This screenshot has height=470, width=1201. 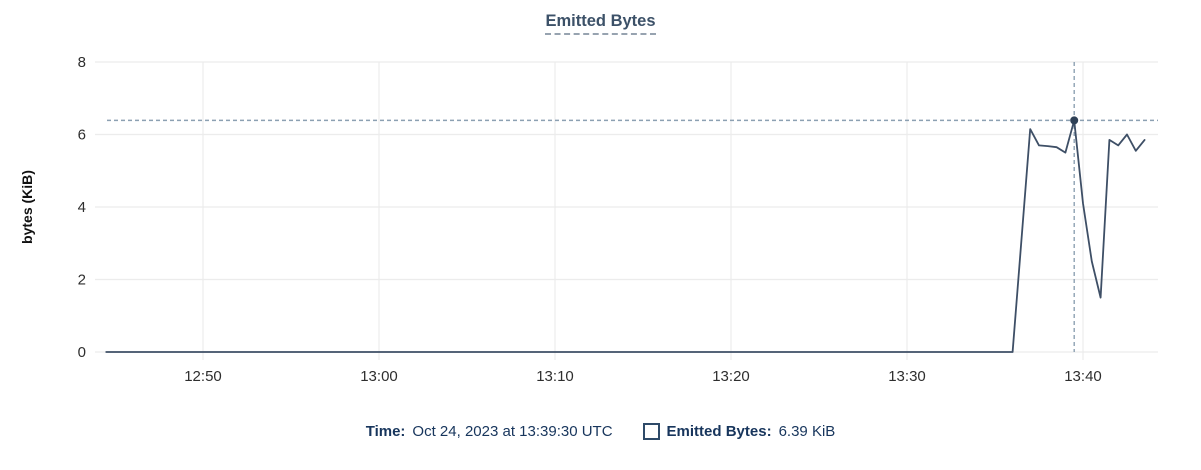 I want to click on y-tick-label: 8, so click(x=82, y=62).